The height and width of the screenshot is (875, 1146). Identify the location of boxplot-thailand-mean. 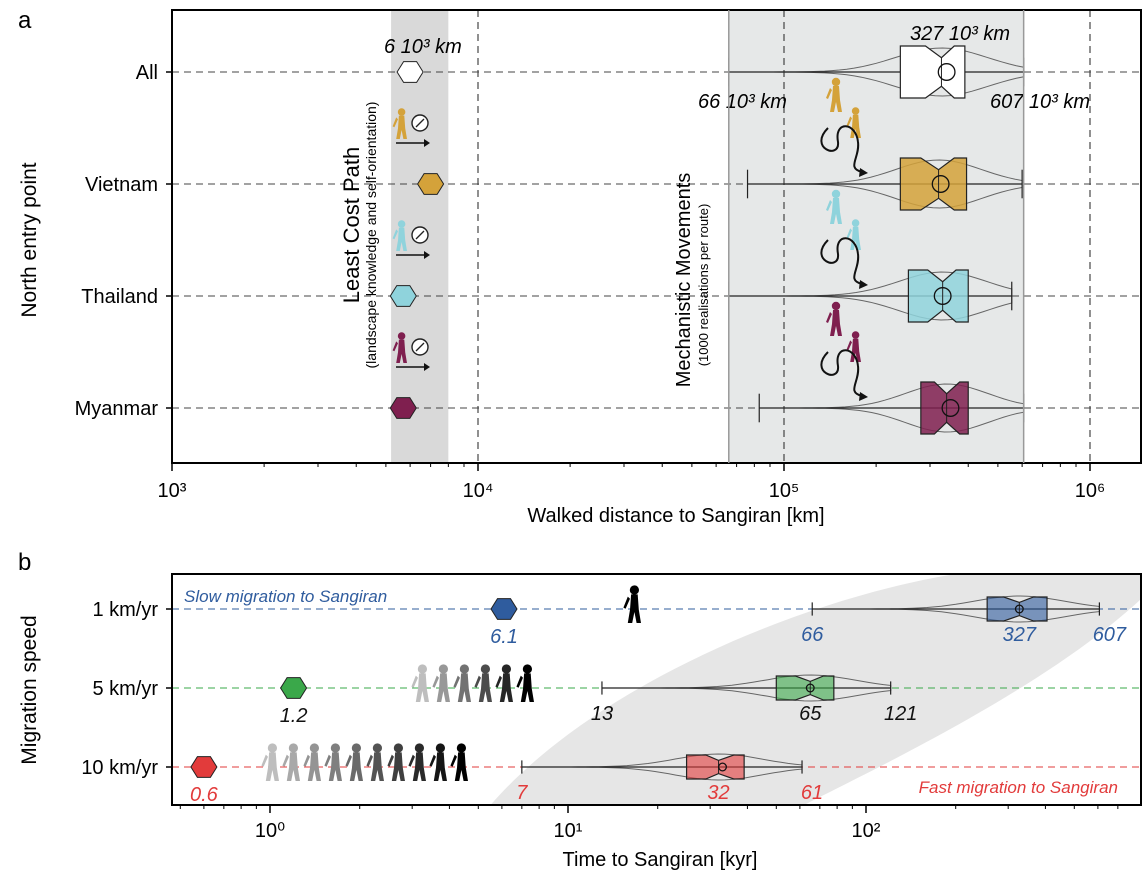
(942, 296).